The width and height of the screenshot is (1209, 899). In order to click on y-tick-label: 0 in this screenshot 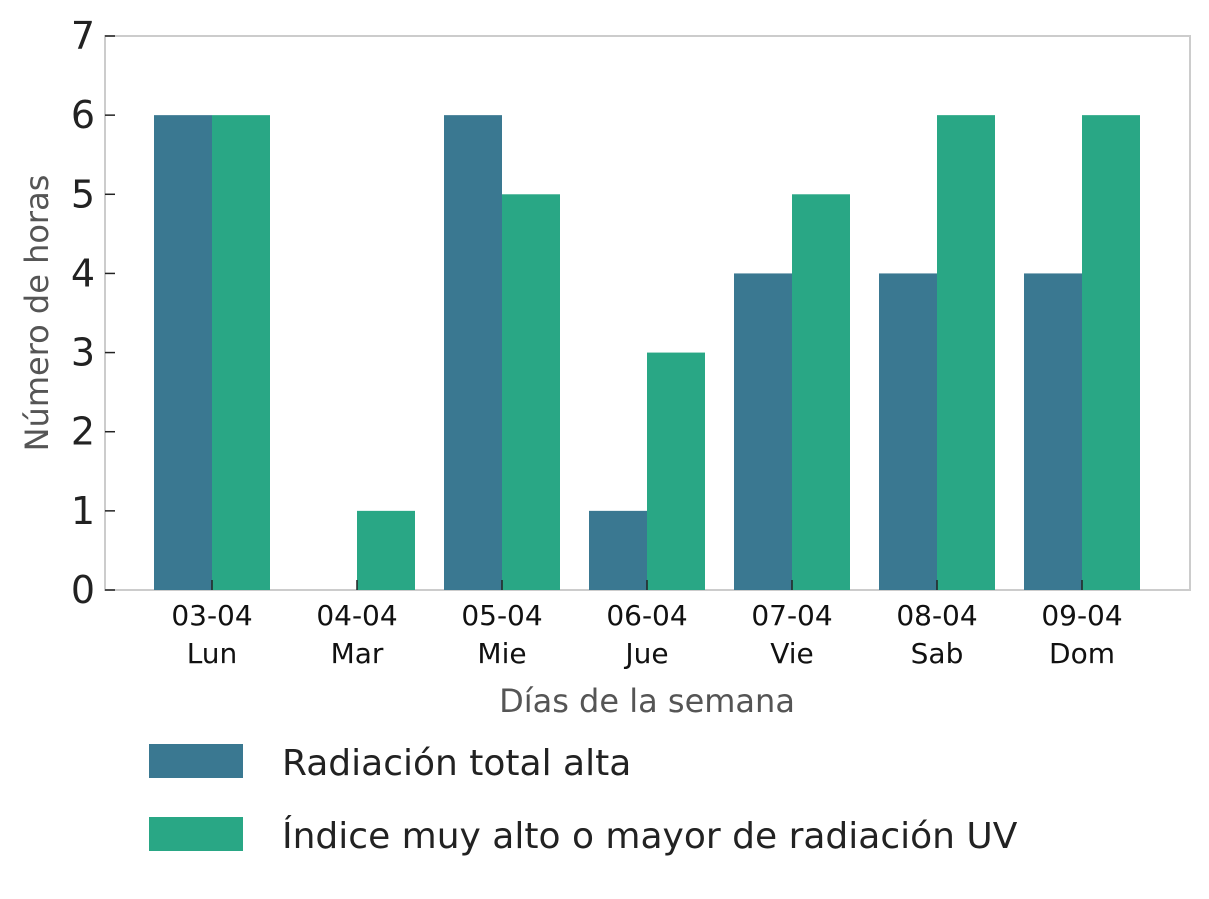, I will do `click(83, 590)`.